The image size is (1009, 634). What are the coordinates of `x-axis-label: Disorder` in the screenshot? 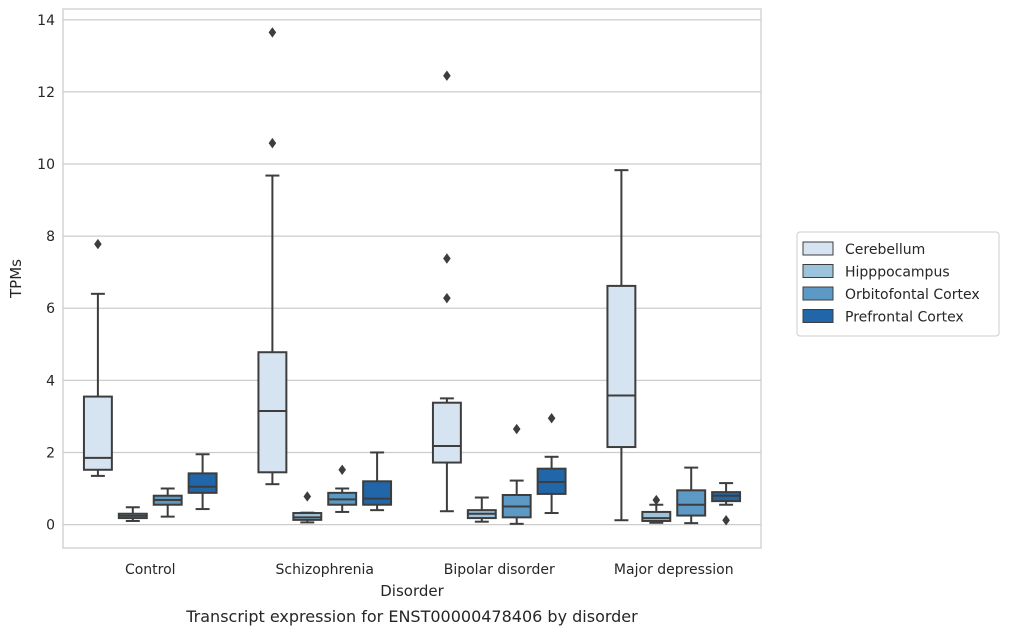 It's located at (412, 591).